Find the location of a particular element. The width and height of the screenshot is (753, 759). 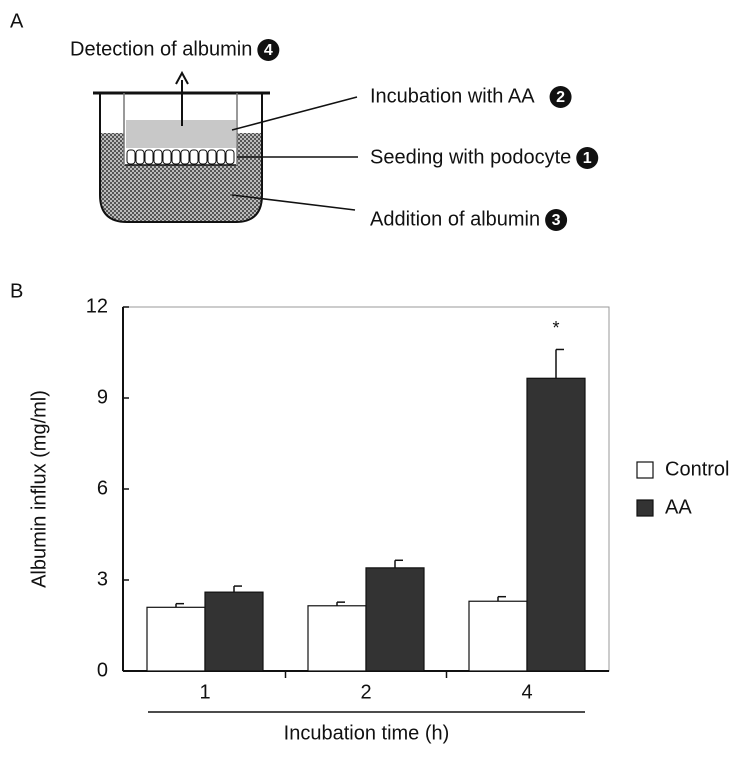

panel-label: B is located at coordinates (16, 291).